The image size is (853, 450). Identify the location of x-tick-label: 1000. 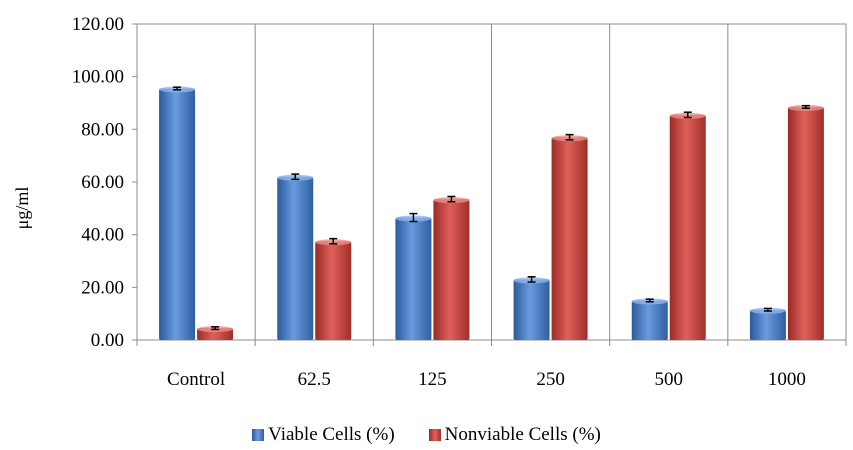
(787, 379).